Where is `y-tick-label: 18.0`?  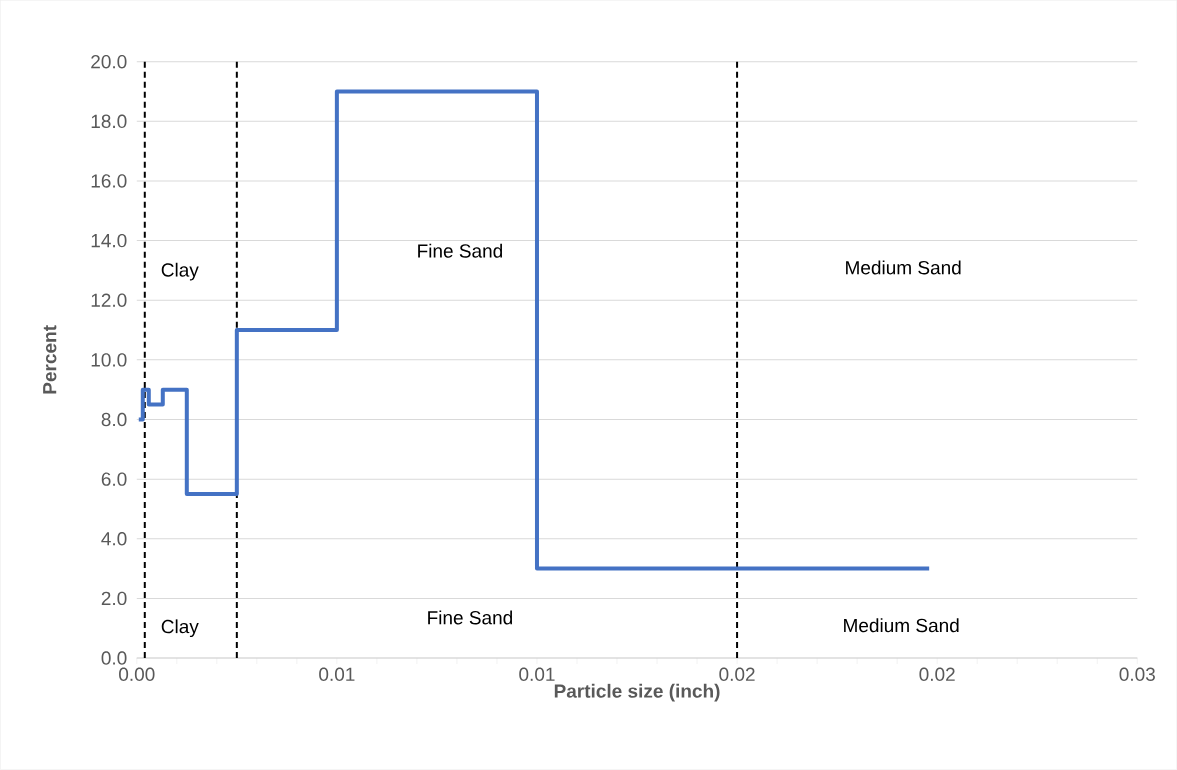 y-tick-label: 18.0 is located at coordinates (109, 121).